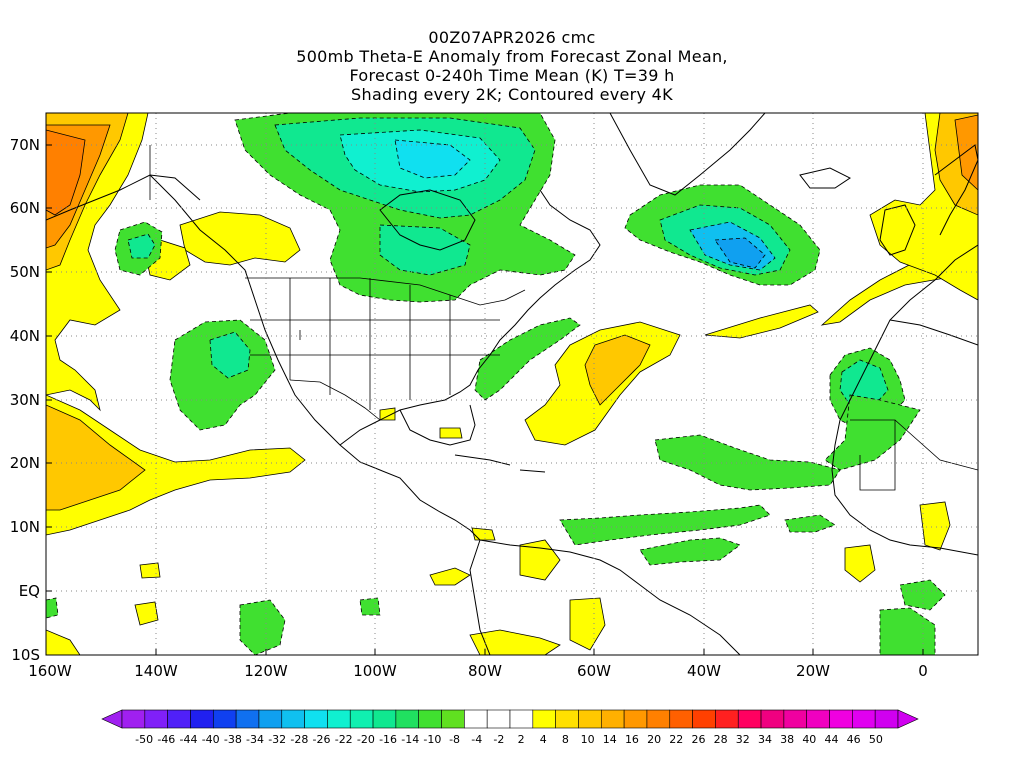 The image size is (1024, 768). I want to click on colorbar-tick-label: 8, so click(565, 739).